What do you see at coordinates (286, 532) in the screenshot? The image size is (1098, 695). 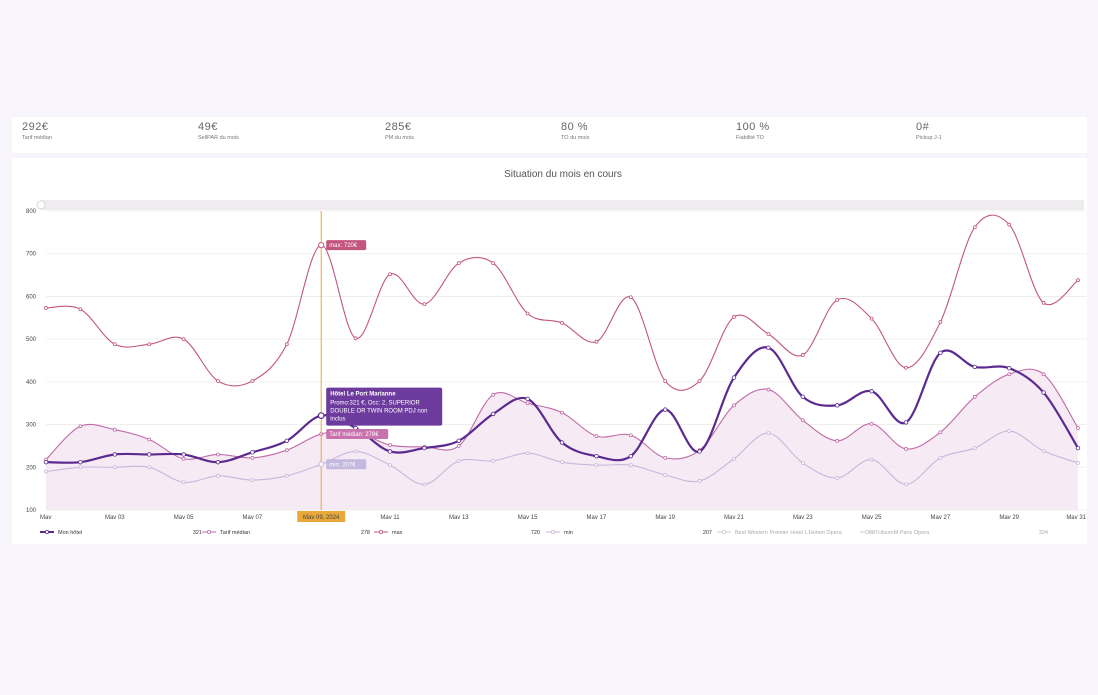 I see `legend-item: Tarif médian 278` at bounding box center [286, 532].